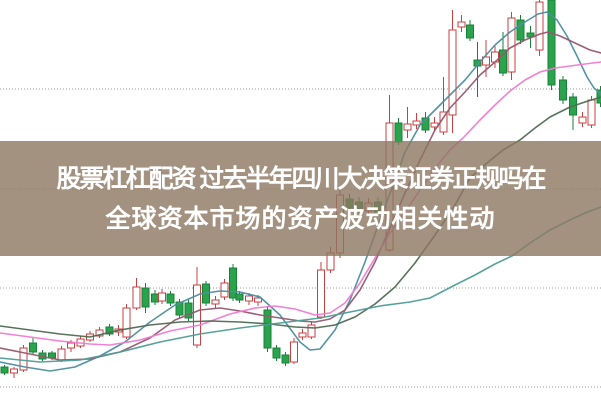 This screenshot has height=401, width=601. I want to click on caption-line-2: 全球资本市场的资产波动相关性动, so click(300, 218).